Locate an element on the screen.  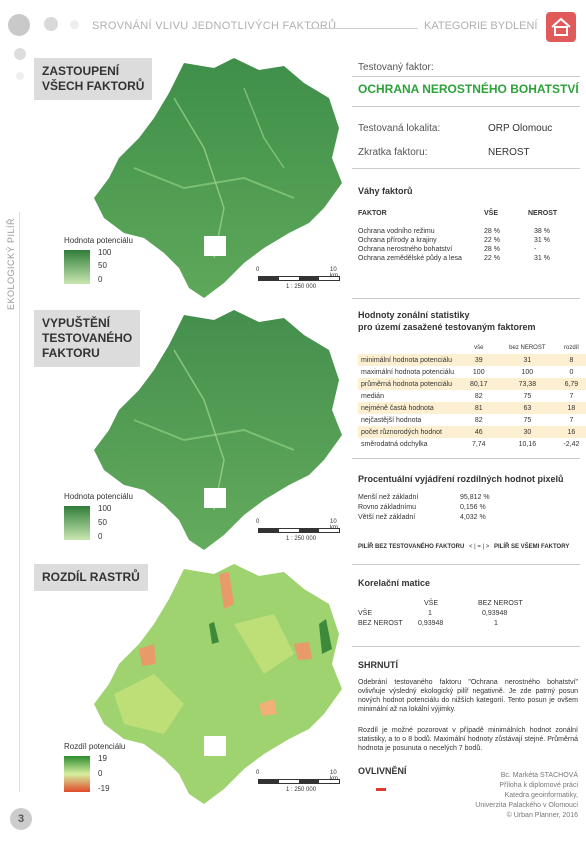
row-all: 7,74 is located at coordinates (478, 444).